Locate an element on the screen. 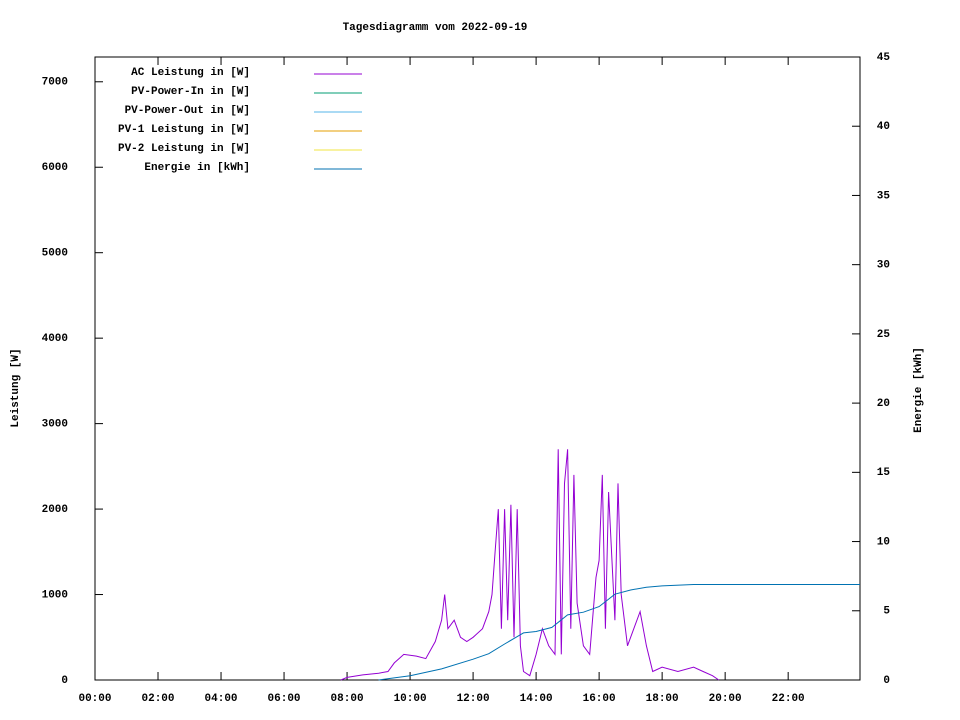 This screenshot has width=960, height=720. legend-label: AC Leistung in [W] is located at coordinates (190, 73).